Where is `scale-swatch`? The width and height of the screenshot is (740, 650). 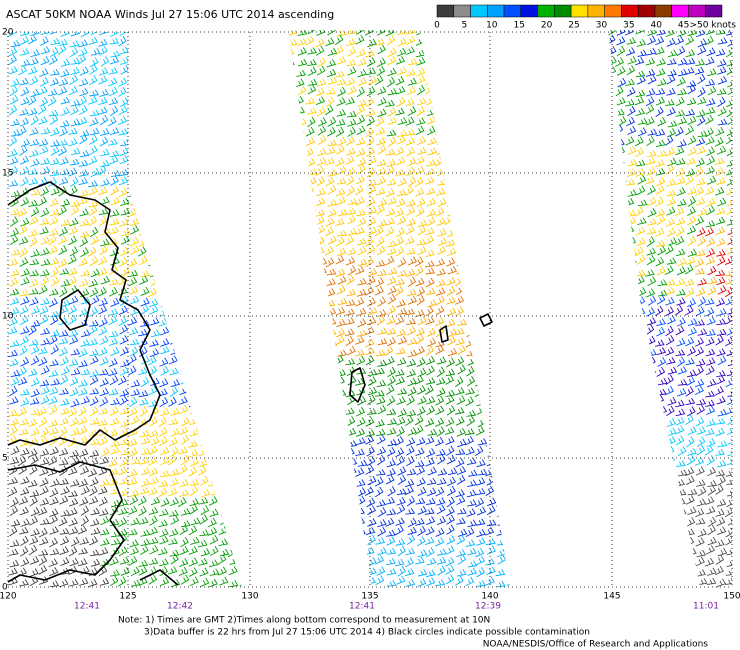
scale-swatch is located at coordinates (579, 11).